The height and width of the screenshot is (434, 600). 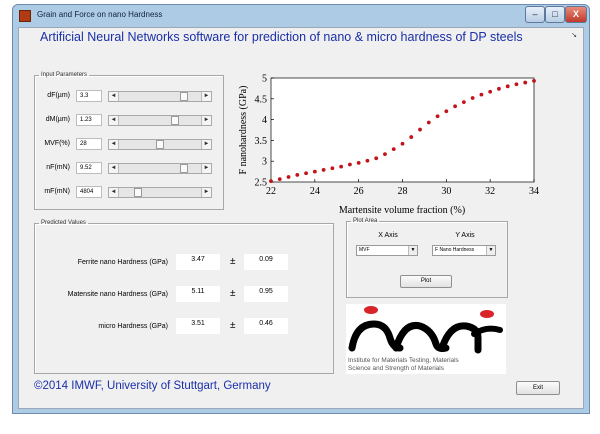 I want to click on logo-red-dot-right, so click(x=487, y=314).